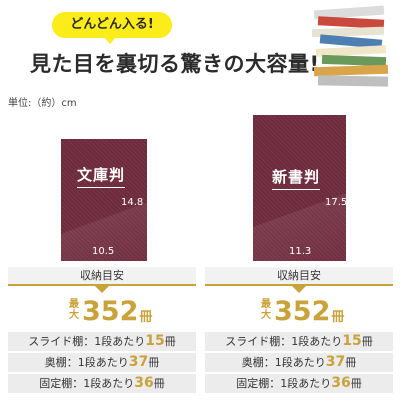  What do you see at coordinates (74, 310) in the screenshot?
I see `bunko-max-prefix: 最大` at bounding box center [74, 310].